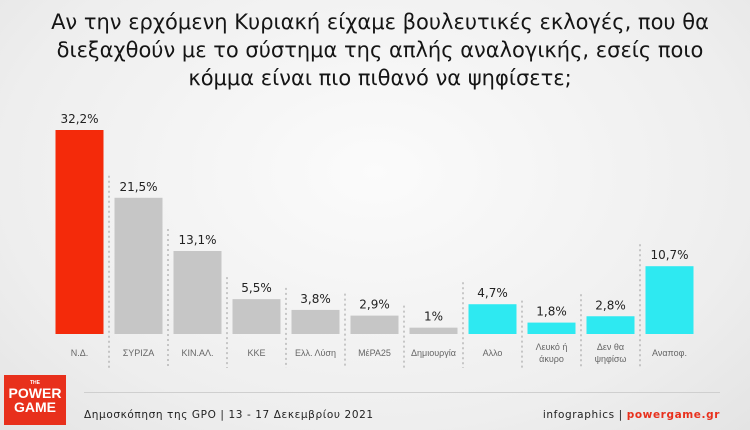  Describe the element at coordinates (551, 312) in the screenshot. I see `data-label: 1,8%` at that location.